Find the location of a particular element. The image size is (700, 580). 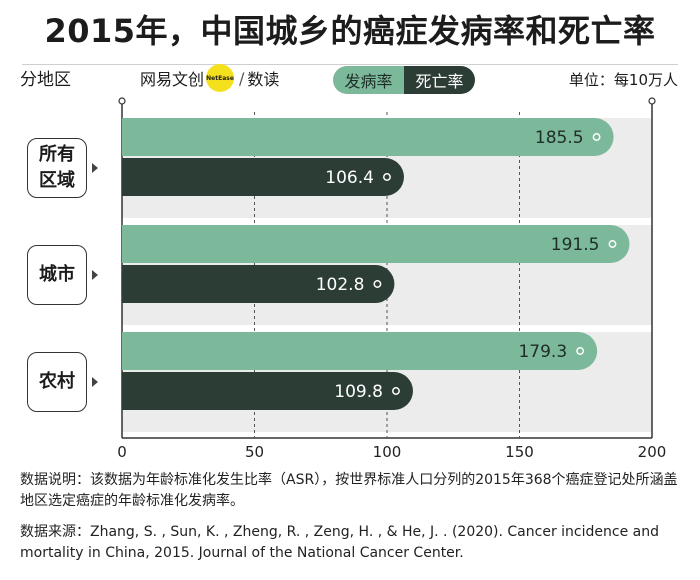

data-label: 106.4 is located at coordinates (349, 178).